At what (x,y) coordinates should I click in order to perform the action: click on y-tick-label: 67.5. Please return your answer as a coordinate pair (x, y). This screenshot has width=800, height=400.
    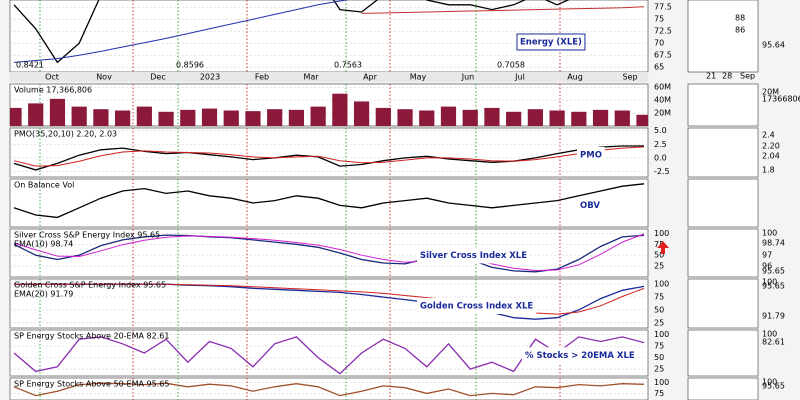
    Looking at the image, I should click on (663, 55).